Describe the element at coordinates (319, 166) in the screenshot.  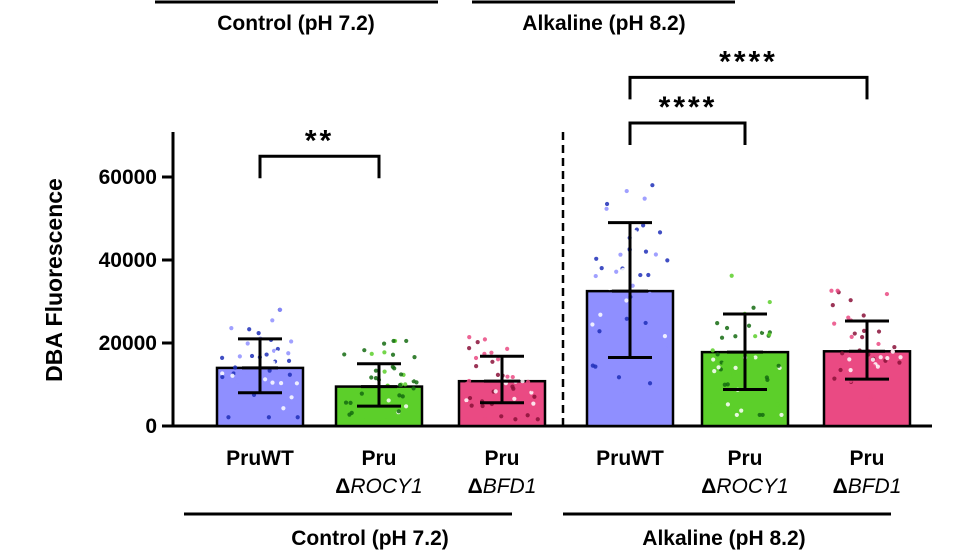
I see `significance-bracket` at that location.